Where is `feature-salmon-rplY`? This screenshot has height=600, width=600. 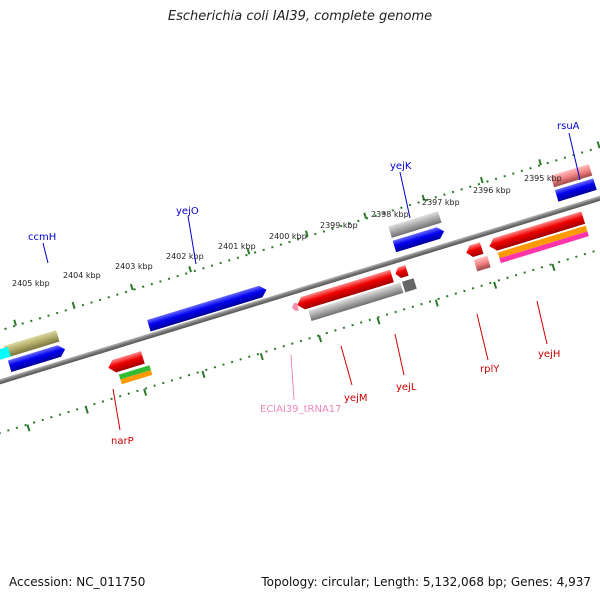 feature-salmon-rplY is located at coordinates (482, 263).